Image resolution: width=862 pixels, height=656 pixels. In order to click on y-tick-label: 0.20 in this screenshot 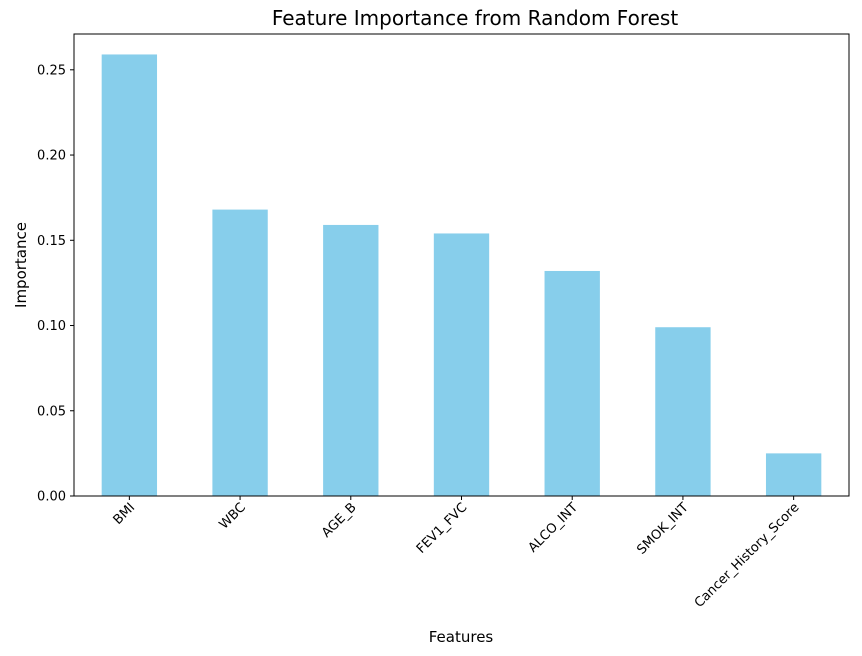, I will do `click(51, 156)`.